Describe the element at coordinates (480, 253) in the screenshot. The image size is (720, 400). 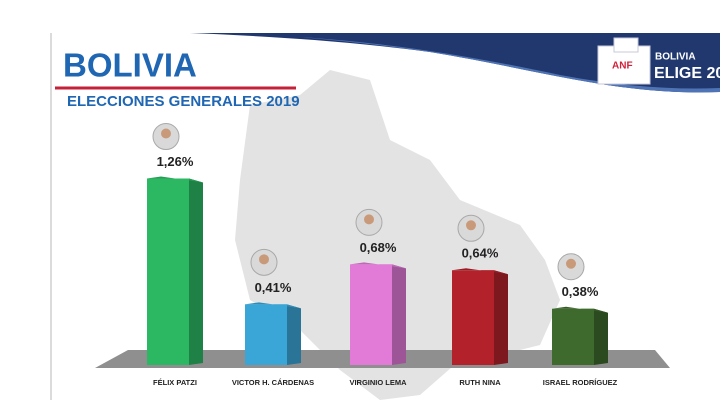
I see `value-label: 0,64%` at that location.